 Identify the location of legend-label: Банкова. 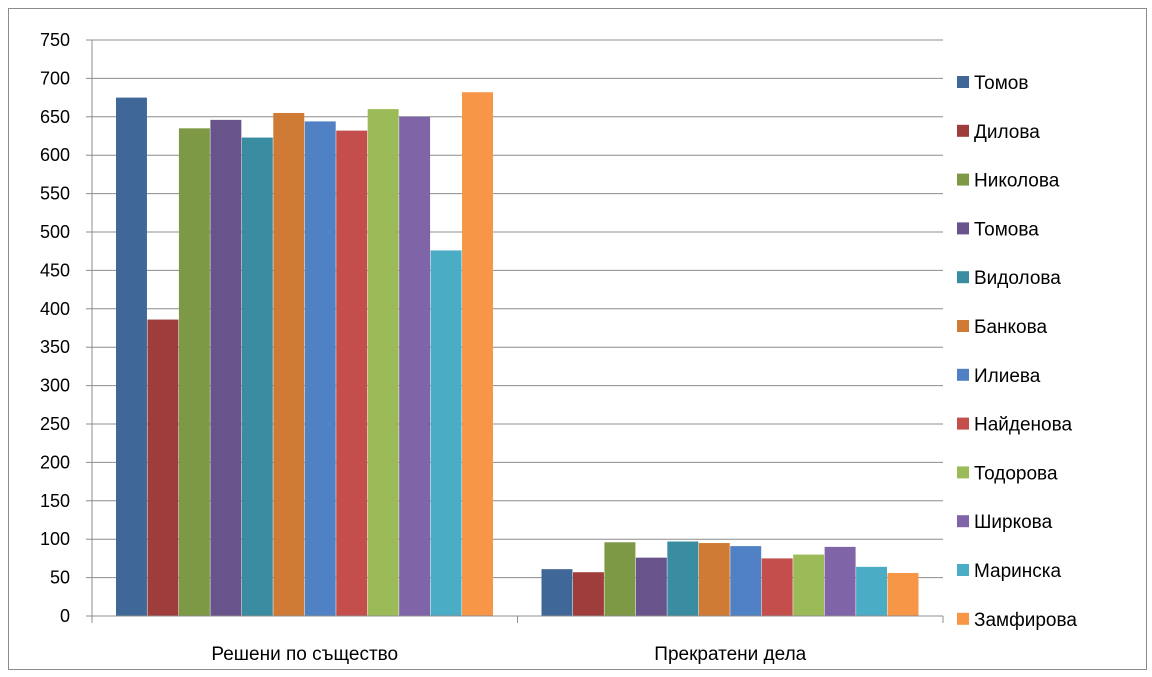
(1011, 327).